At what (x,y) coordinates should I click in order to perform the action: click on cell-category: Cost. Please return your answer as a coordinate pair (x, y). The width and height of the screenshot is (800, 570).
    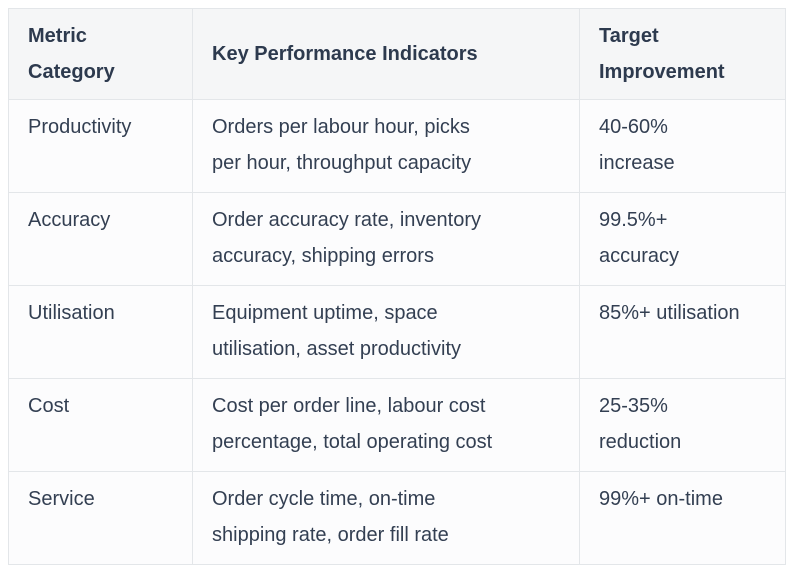
    Looking at the image, I should click on (100, 425).